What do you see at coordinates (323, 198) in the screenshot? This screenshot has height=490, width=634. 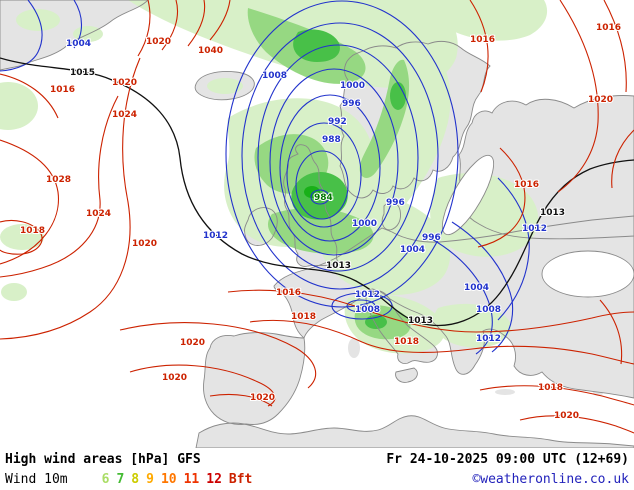 I see `pressure-label-center: 984` at bounding box center [323, 198].